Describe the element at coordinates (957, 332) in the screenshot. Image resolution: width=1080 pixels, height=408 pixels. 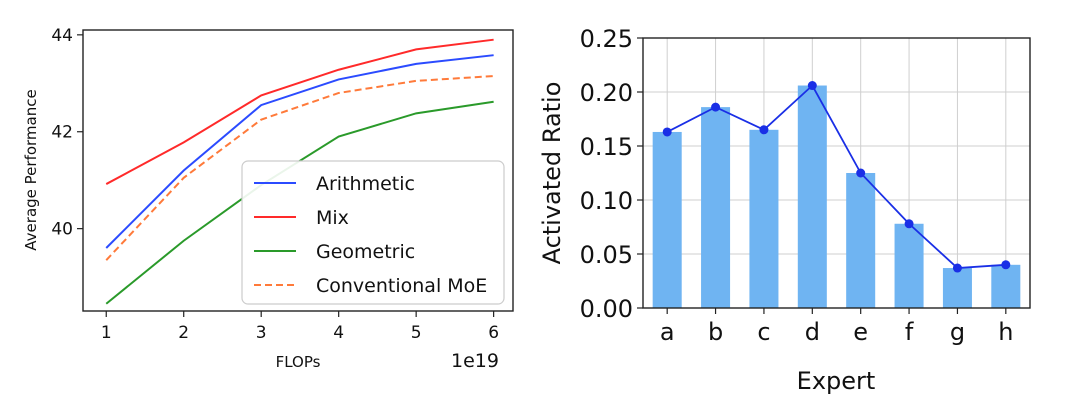
I see `bar-chart-x-tick-label: g` at that location.